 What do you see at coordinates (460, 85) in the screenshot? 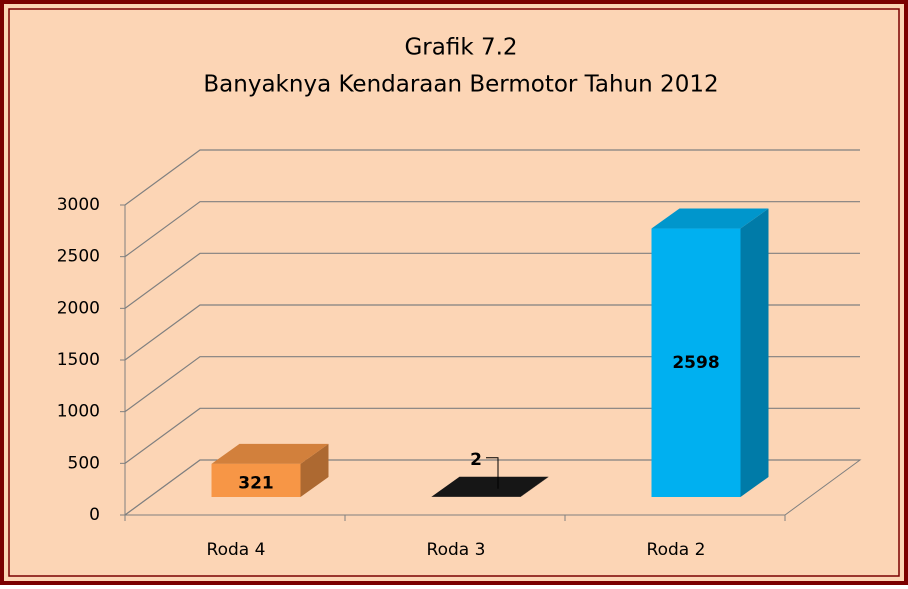
I see `chart-subtitle: Banyaknya Kendaraan Bermotor Tahun 2012` at bounding box center [460, 85].